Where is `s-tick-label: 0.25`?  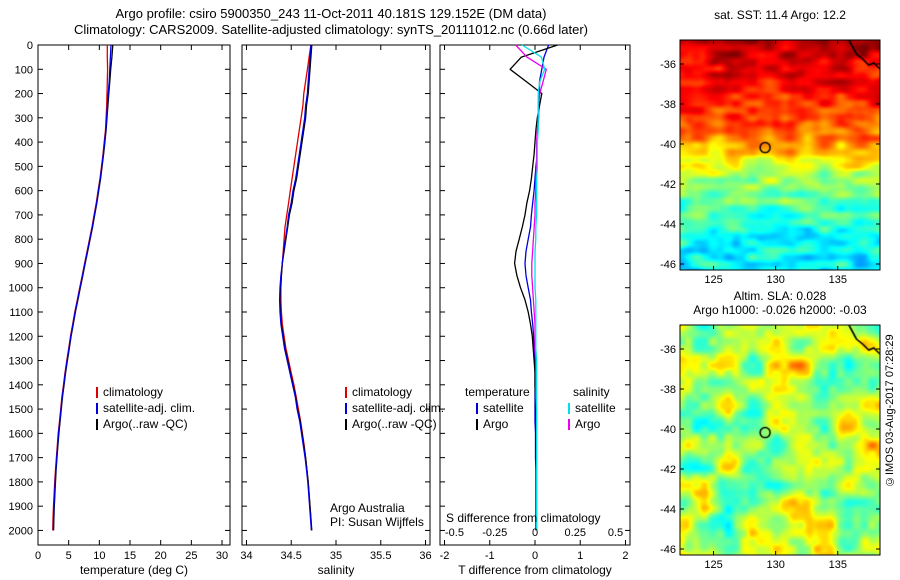
s-tick-label: 0.25 is located at coordinates (575, 533).